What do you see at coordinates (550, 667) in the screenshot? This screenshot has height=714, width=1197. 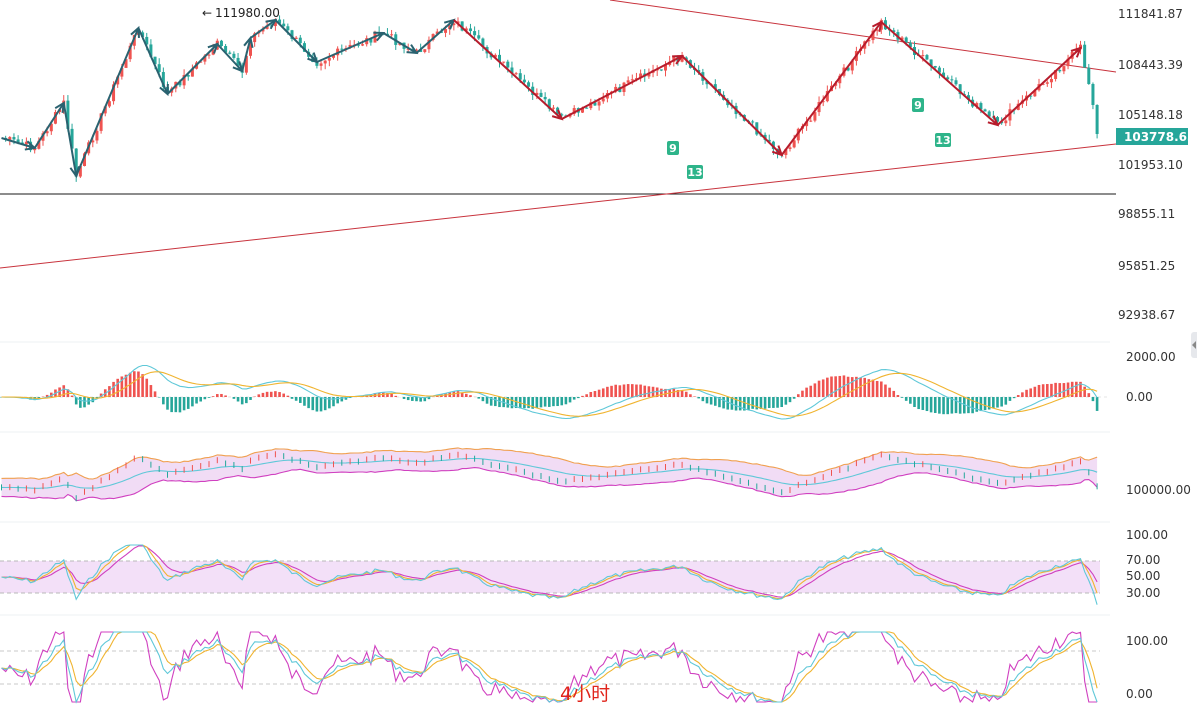 I see `kdj-panel: 4小时` at bounding box center [550, 667].